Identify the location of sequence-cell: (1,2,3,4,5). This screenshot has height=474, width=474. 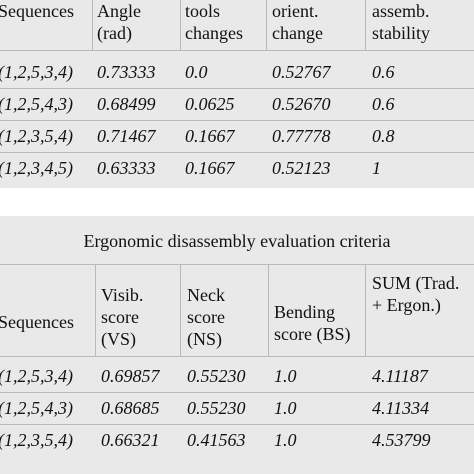
(36, 168).